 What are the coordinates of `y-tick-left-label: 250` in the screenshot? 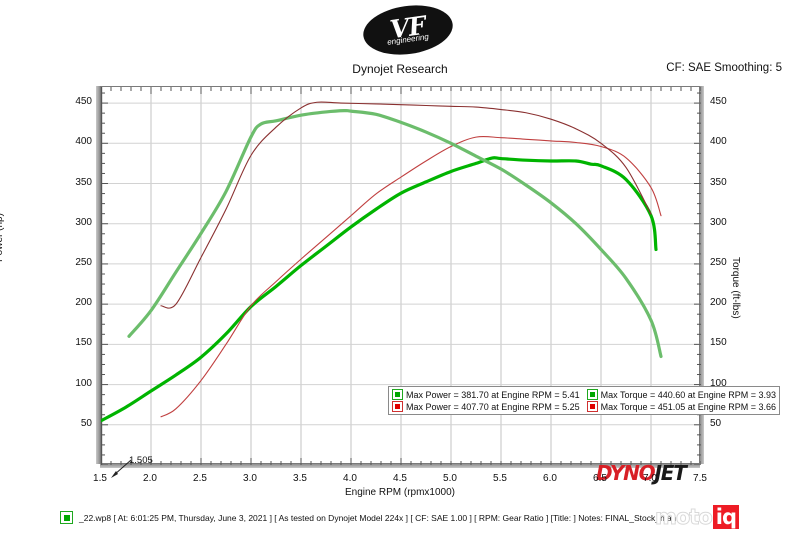 It's located at (83, 262).